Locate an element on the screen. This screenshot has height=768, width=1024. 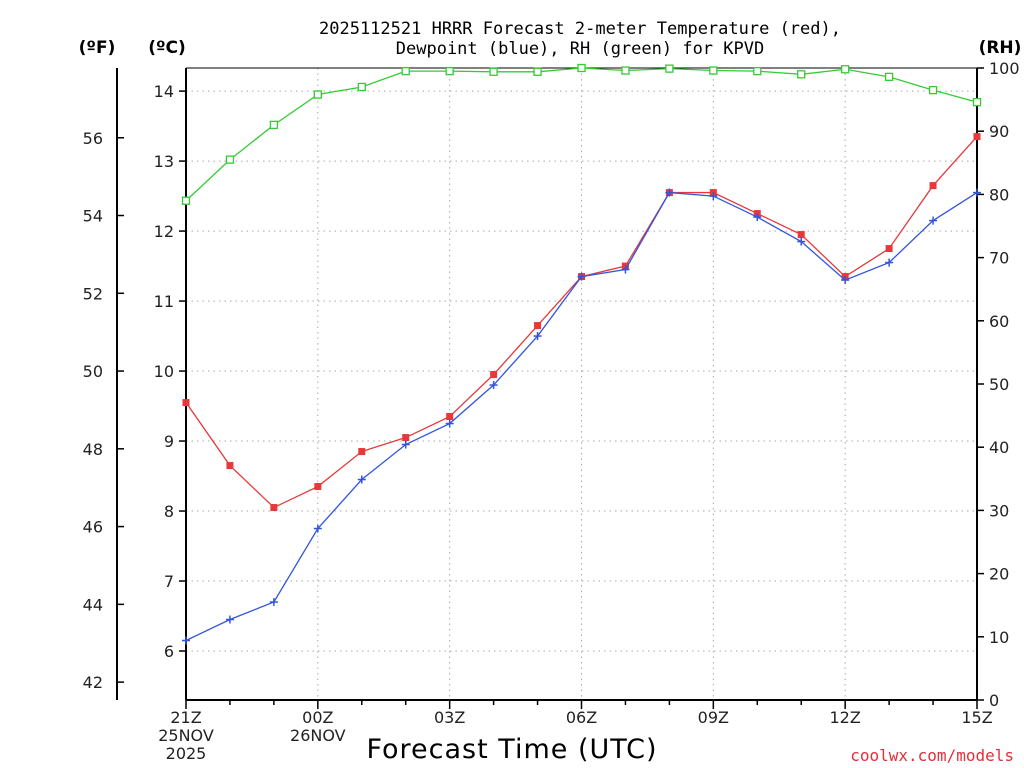
rh-tick-label: 60 is located at coordinates (999, 321).